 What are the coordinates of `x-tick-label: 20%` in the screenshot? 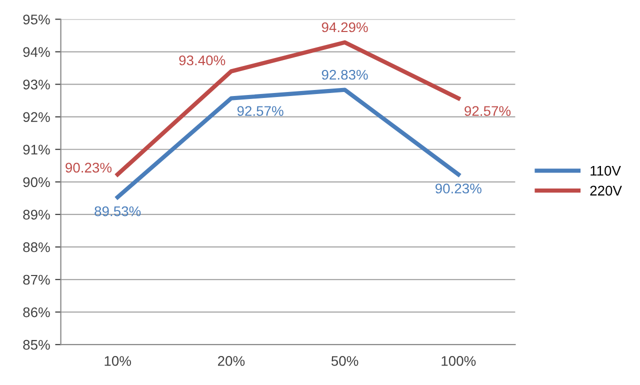 It's located at (231, 361).